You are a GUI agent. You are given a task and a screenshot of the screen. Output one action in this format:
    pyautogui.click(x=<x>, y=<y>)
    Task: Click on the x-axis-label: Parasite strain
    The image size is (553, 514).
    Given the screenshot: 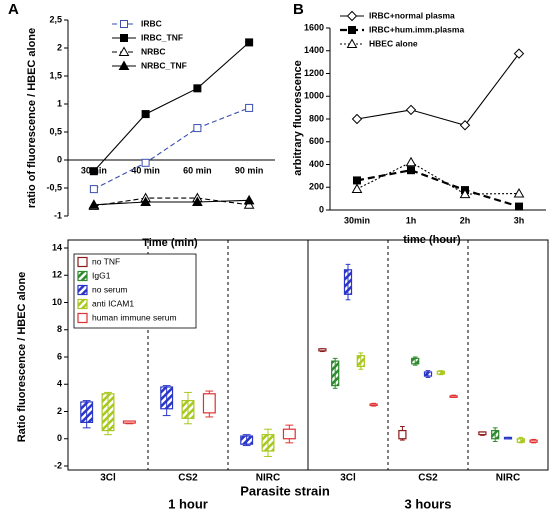 What is the action you would take?
    pyautogui.click(x=285, y=490)
    